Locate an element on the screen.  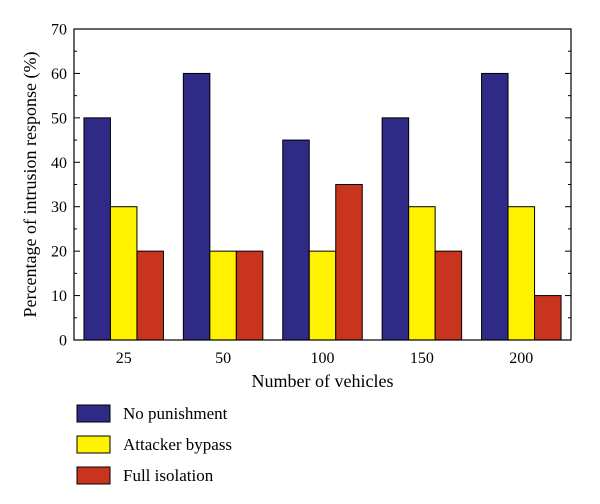
legend-label-full-isolation: Full isolation is located at coordinates (168, 475).